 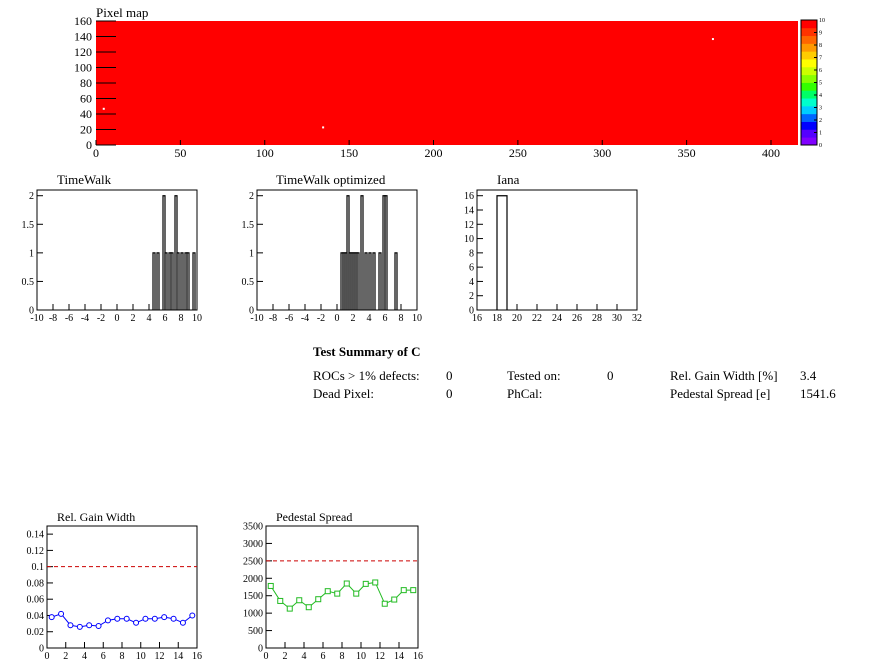 I want to click on y-tick-label: 40, so click(x=86, y=114).